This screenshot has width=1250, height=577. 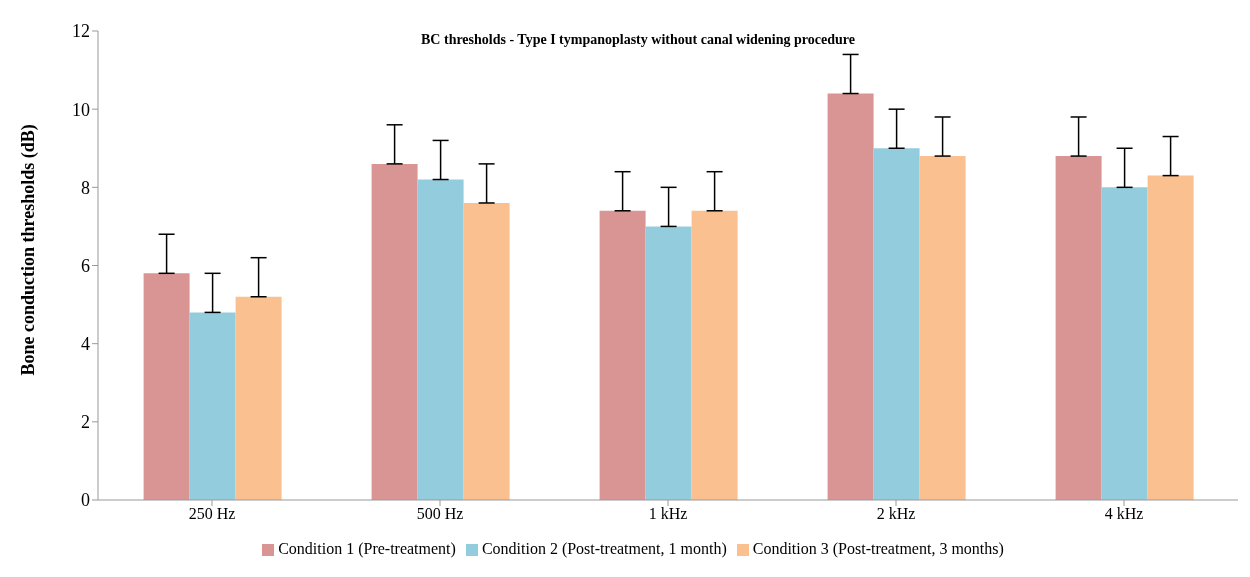 What do you see at coordinates (85, 344) in the screenshot?
I see `y-tick-label: 4` at bounding box center [85, 344].